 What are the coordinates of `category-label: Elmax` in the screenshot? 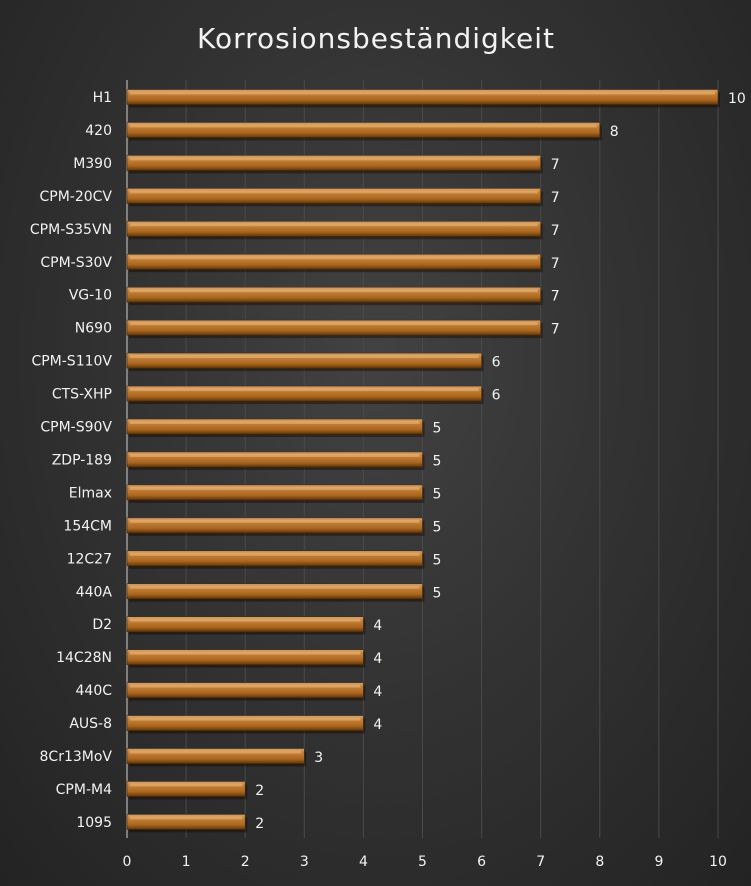 It's located at (90, 493).